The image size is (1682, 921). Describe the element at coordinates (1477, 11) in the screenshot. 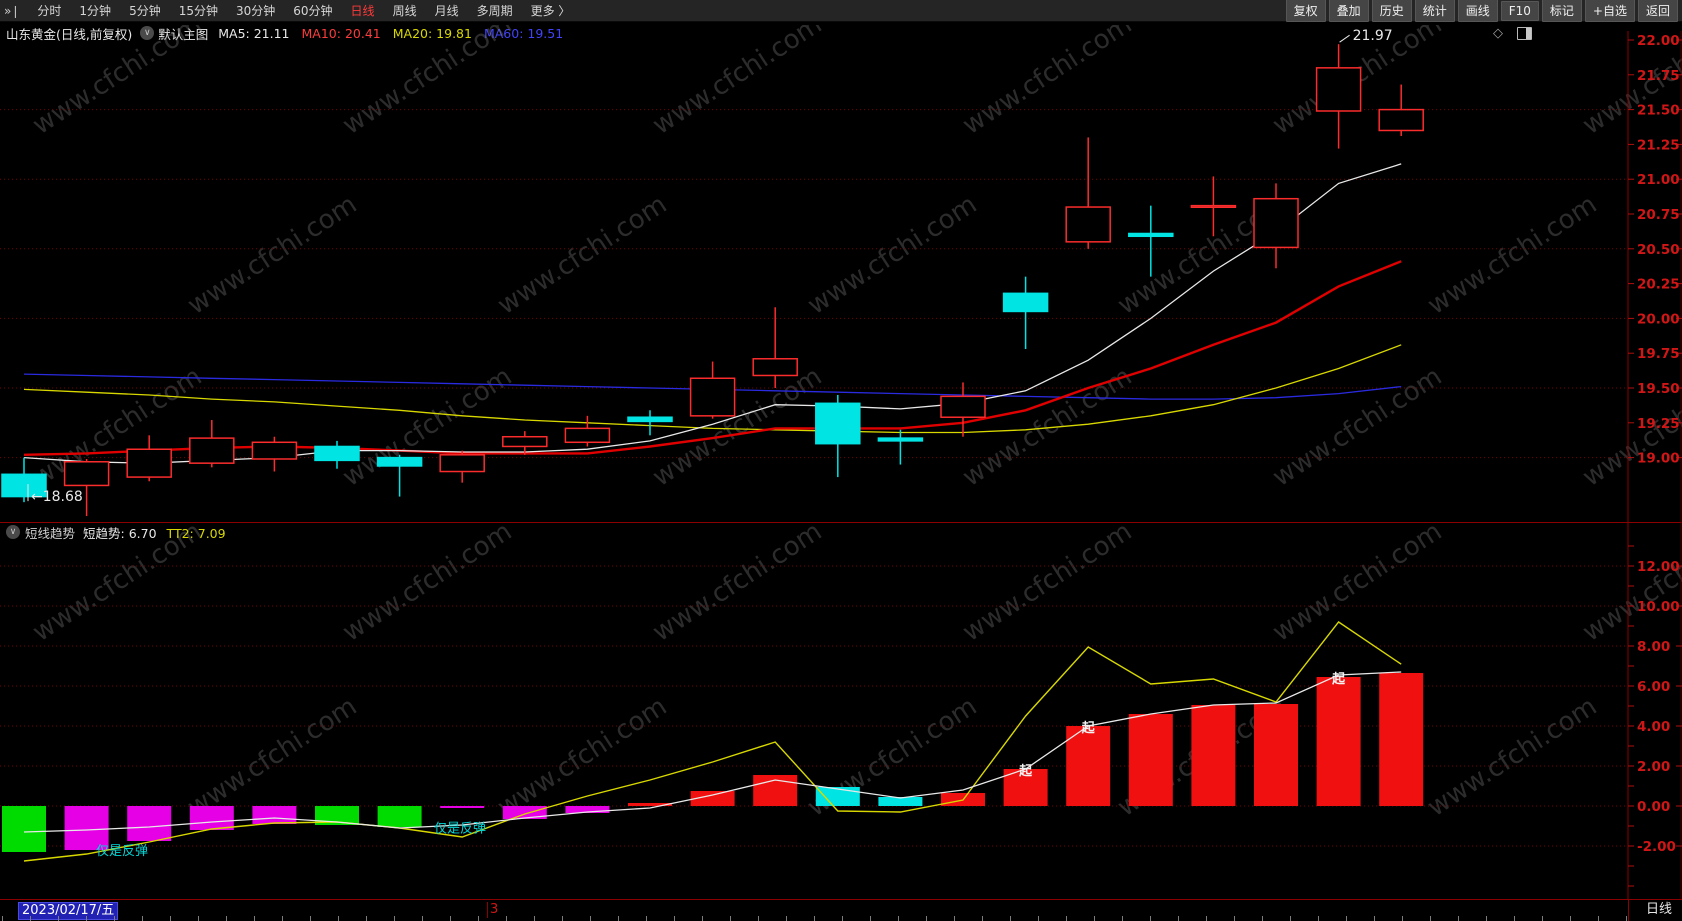

I see `toolbar-button-4: 画线` at that location.